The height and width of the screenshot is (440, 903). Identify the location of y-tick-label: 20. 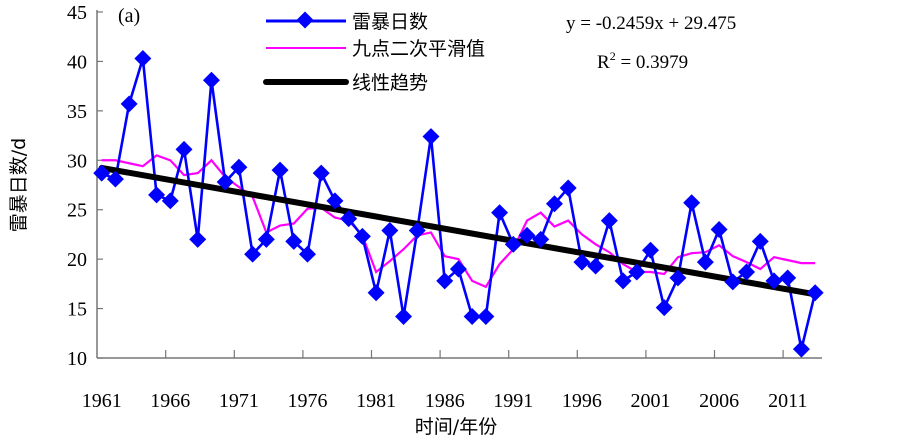
(77, 260).